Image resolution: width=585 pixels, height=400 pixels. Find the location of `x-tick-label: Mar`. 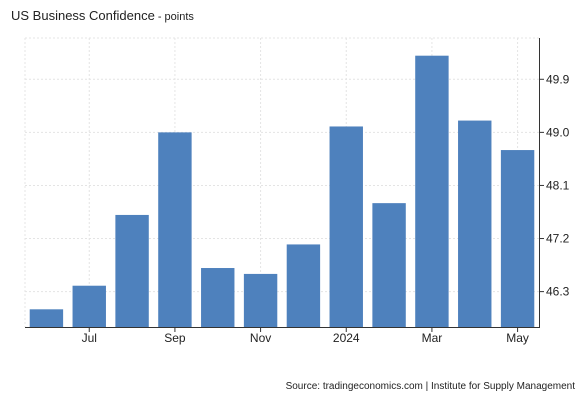

x-tick-label: Mar is located at coordinates (432, 338).